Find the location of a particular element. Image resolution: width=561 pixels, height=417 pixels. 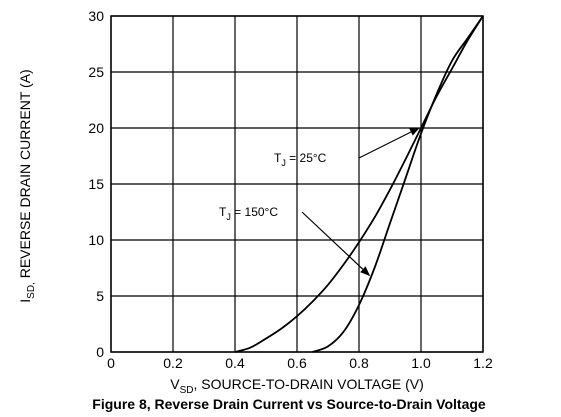

y-axis-title: ISD, REVERSE DRAIN CURRENT (A) is located at coordinates (27, 185).